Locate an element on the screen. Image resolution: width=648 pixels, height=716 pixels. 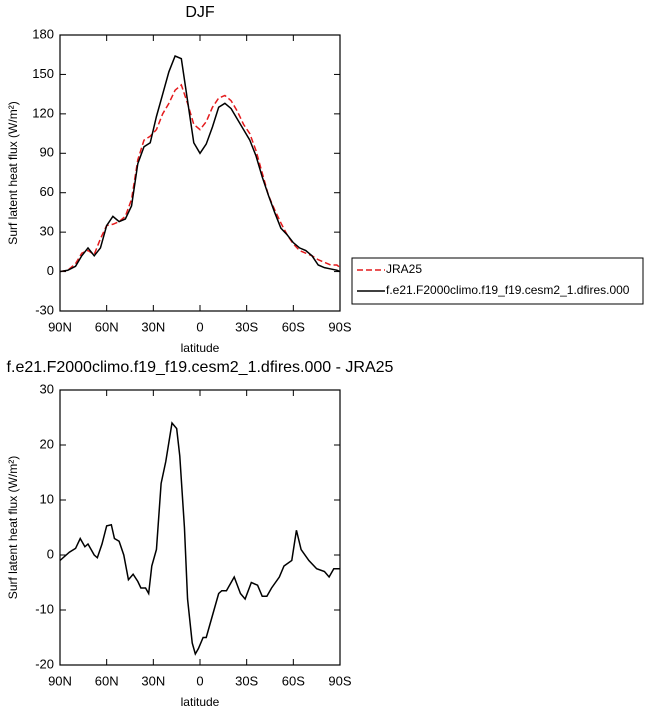
y-tick-label: 180 is located at coordinates (43, 33).